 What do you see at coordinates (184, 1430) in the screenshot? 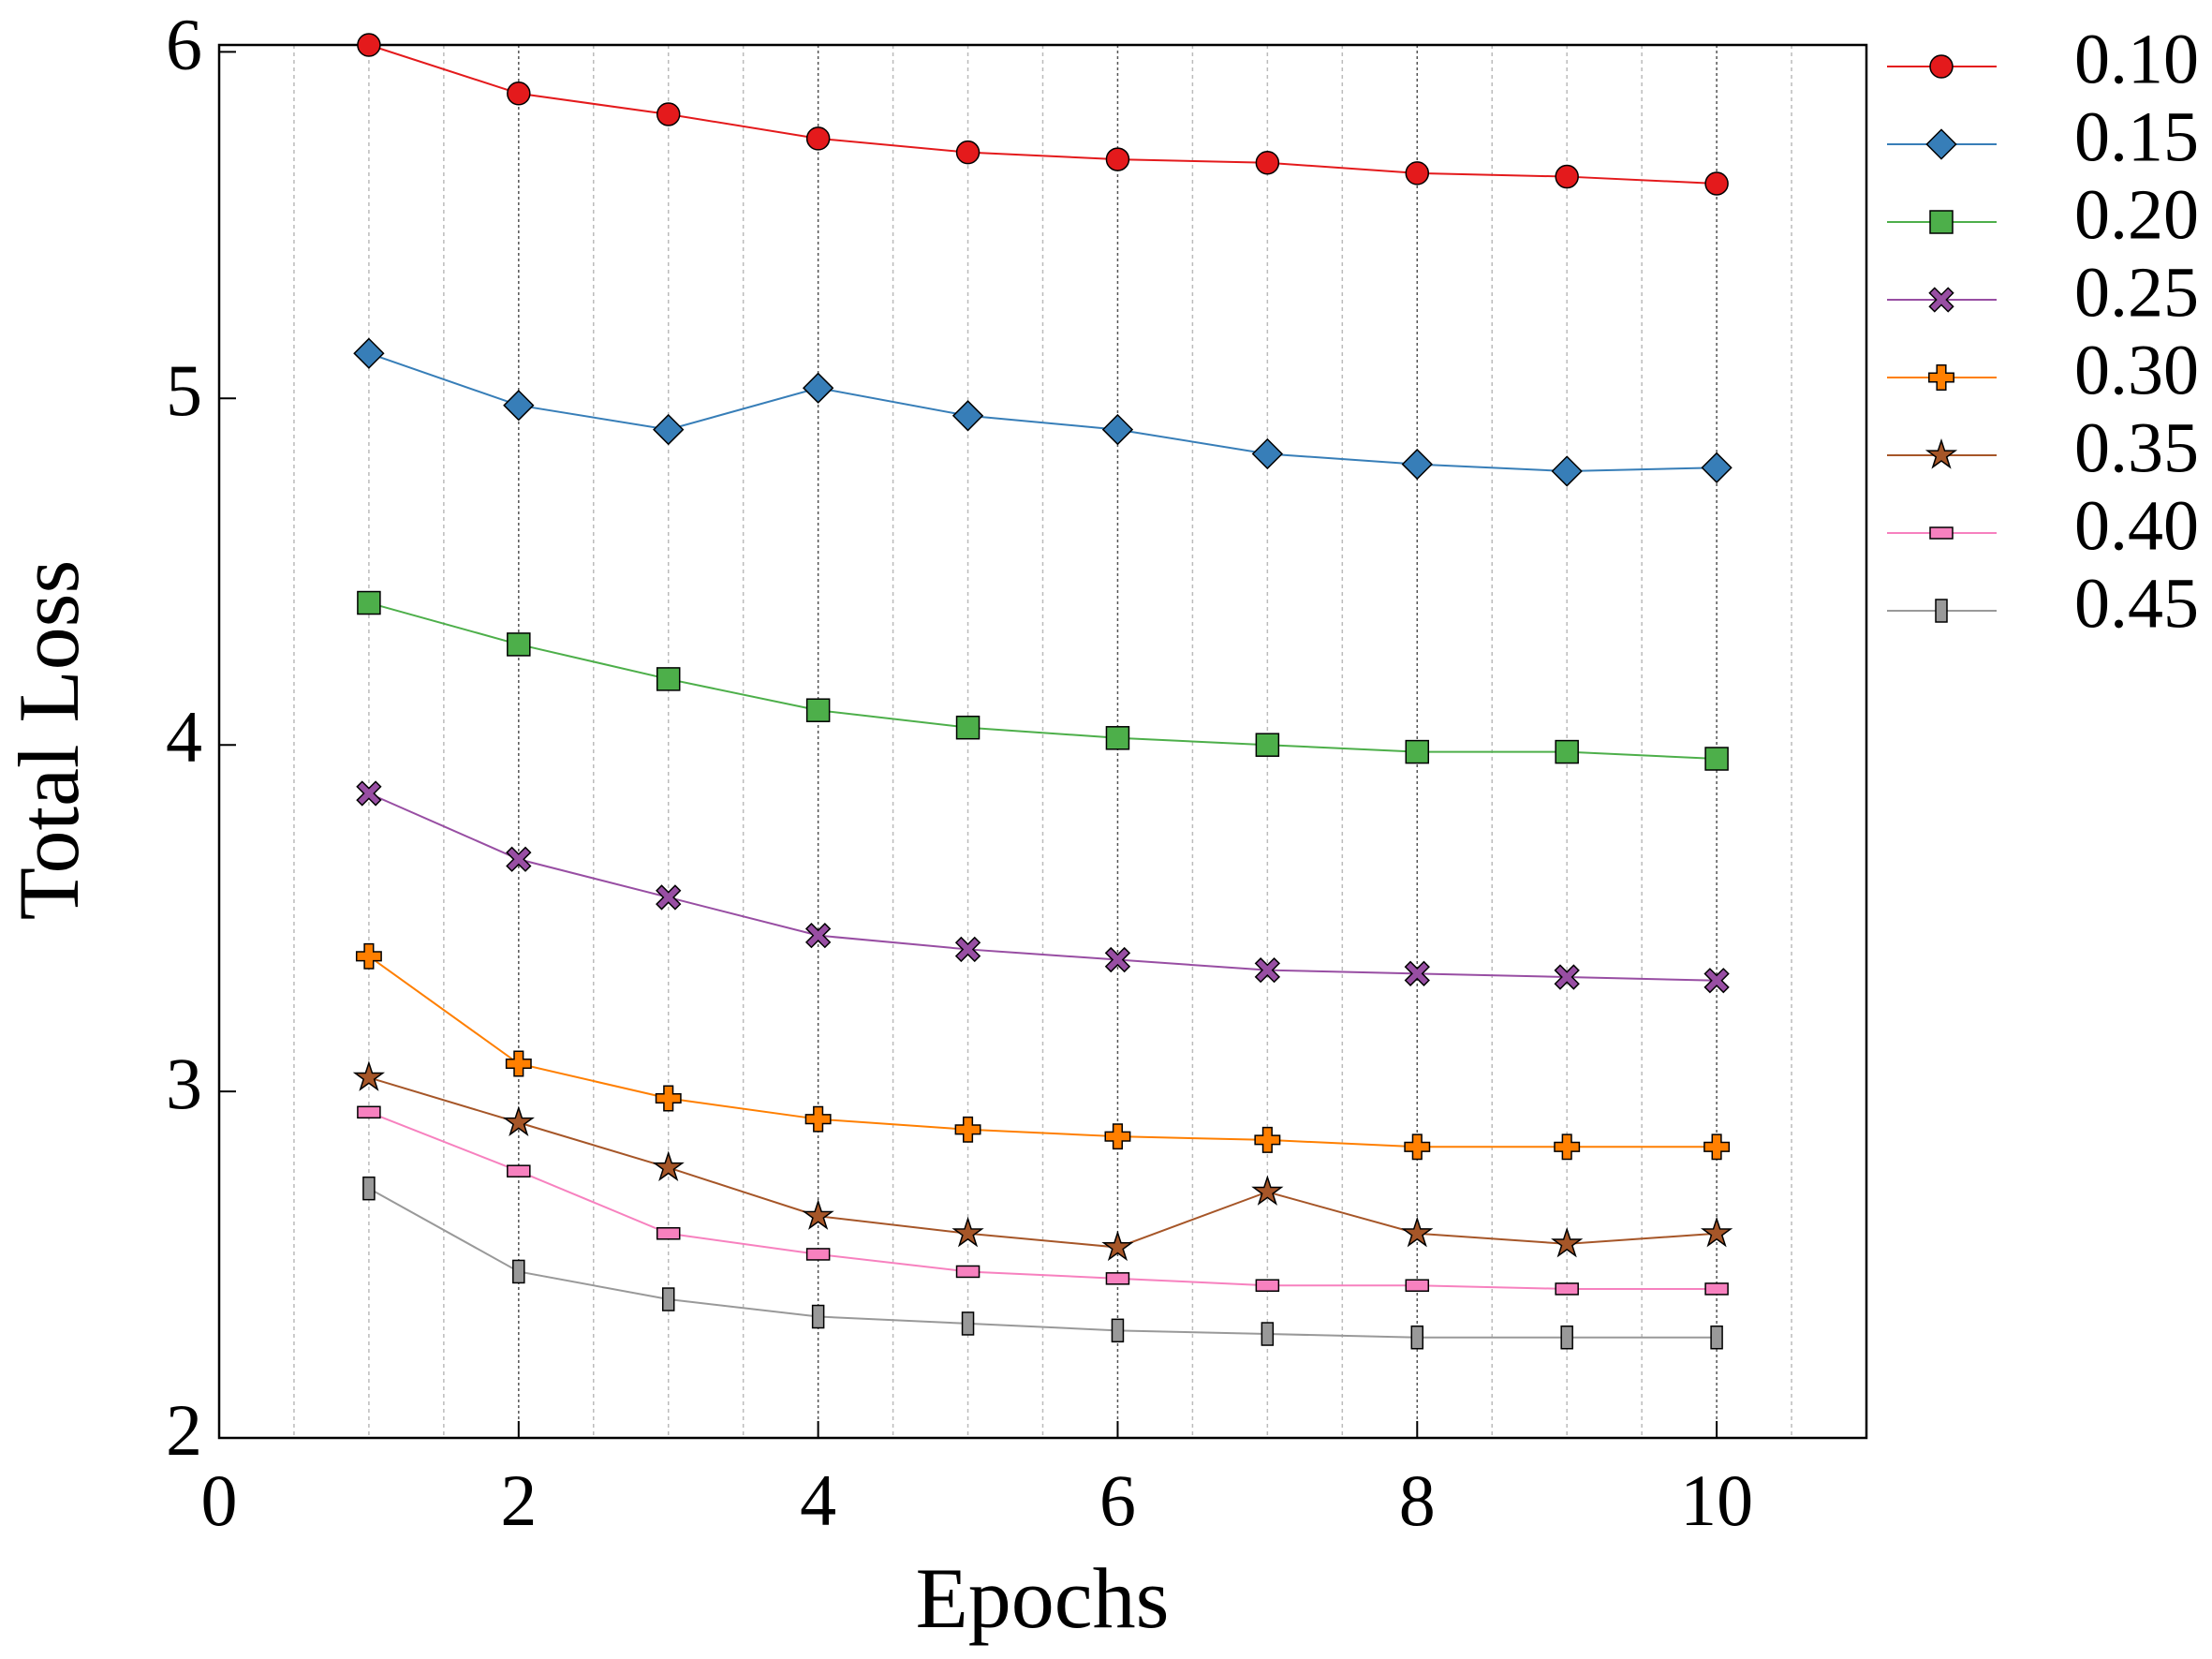
I see `y-tick-label: 2` at bounding box center [184, 1430].